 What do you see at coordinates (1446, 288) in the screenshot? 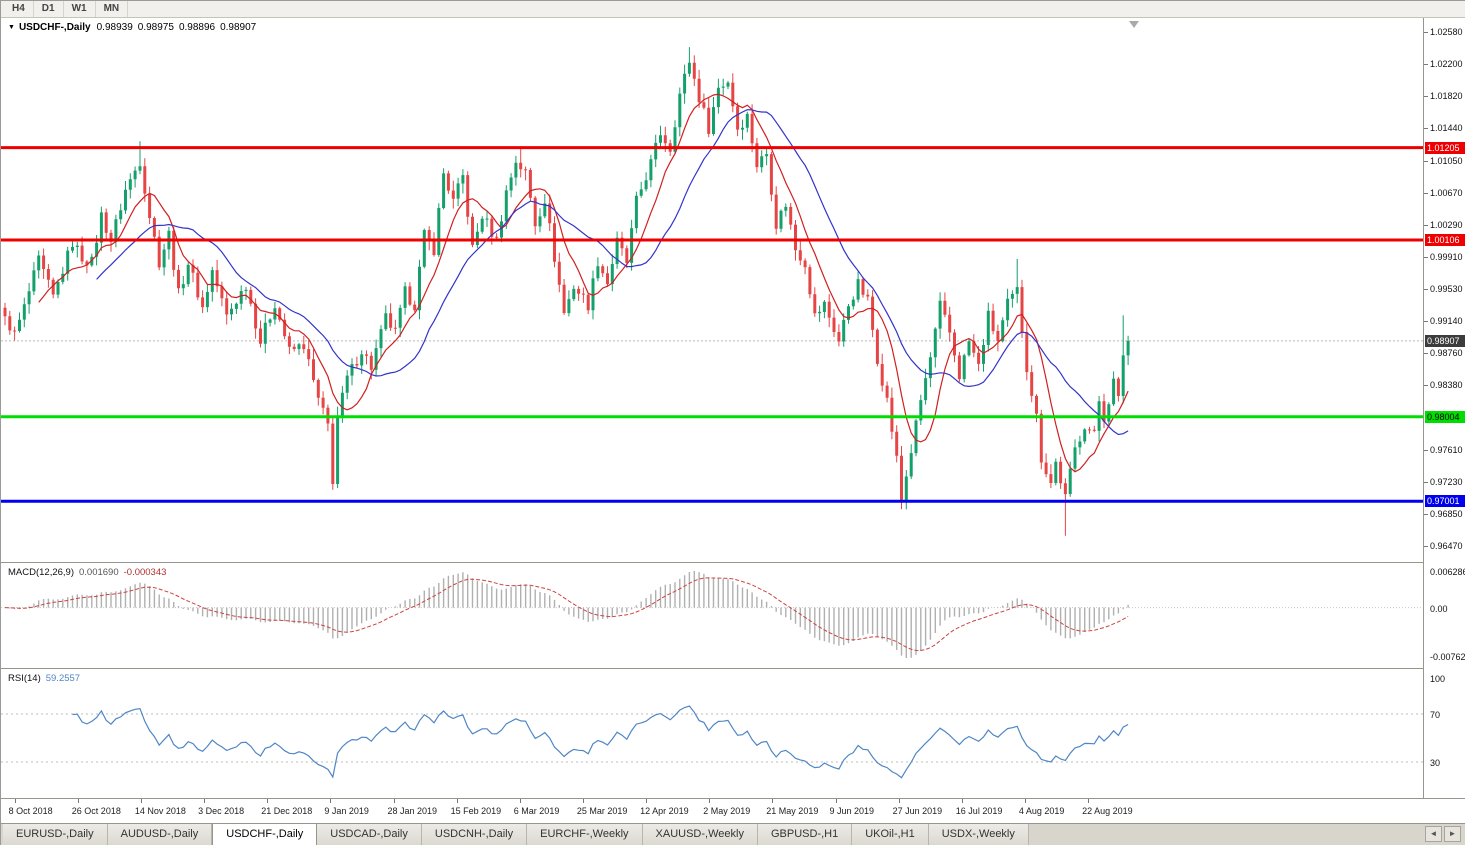
I see `price-axis-label: 0.99530` at bounding box center [1446, 288].